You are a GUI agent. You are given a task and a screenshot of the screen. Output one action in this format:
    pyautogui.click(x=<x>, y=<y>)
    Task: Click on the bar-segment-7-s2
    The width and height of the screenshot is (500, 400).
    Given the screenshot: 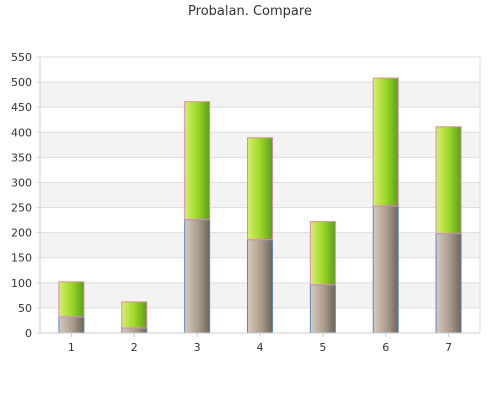 What is the action you would take?
    pyautogui.click(x=448, y=180)
    